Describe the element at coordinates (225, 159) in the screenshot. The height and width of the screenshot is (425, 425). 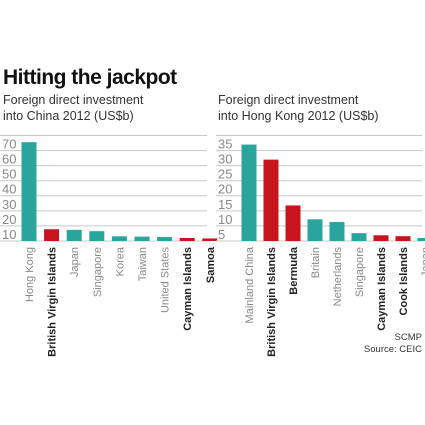
I see `right-y-tick-label: 30` at that location.